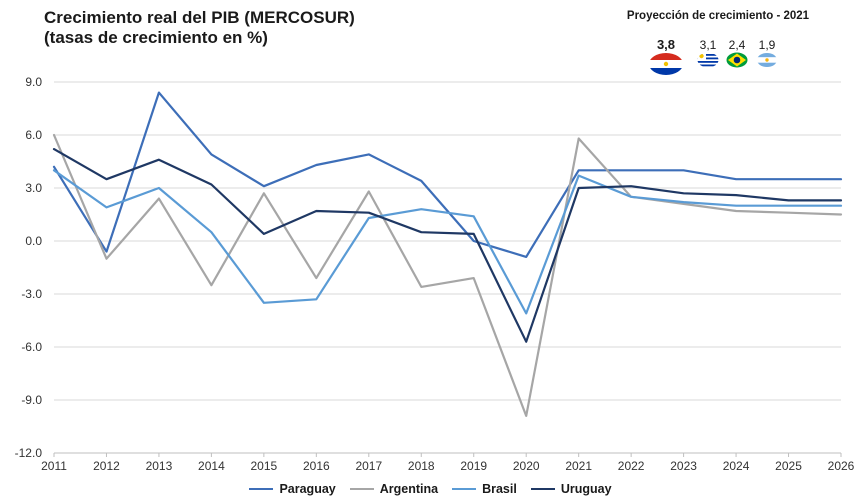 The height and width of the screenshot is (502, 861). I want to click on y-tick-label: -6.0, so click(31, 347).